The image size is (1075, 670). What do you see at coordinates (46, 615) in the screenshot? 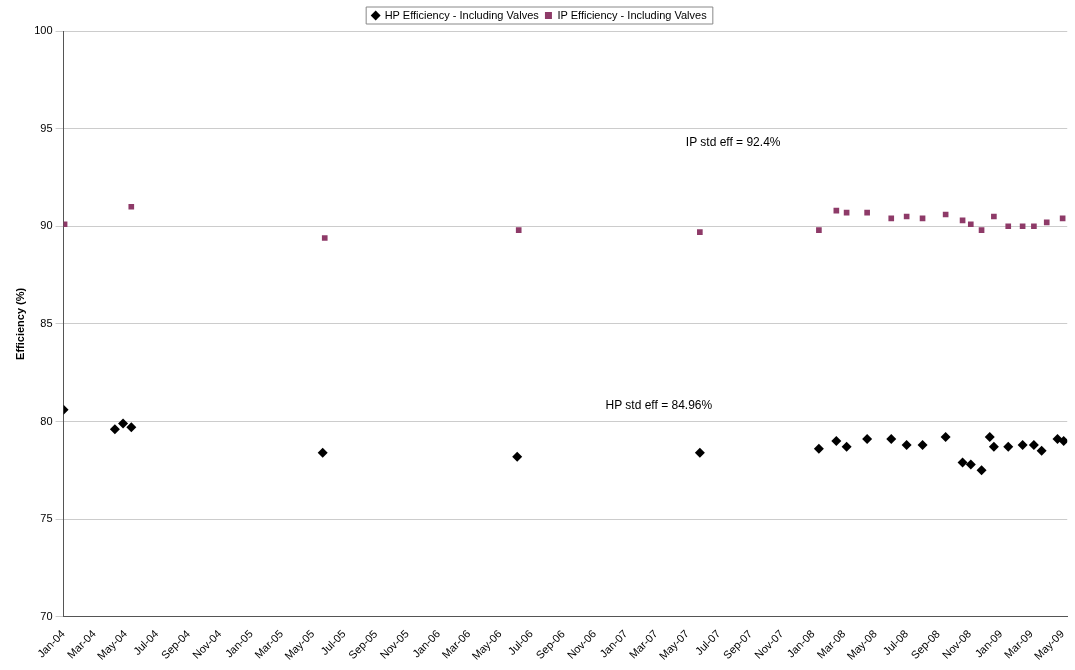
I see `y-tick-label: 70` at bounding box center [46, 615].